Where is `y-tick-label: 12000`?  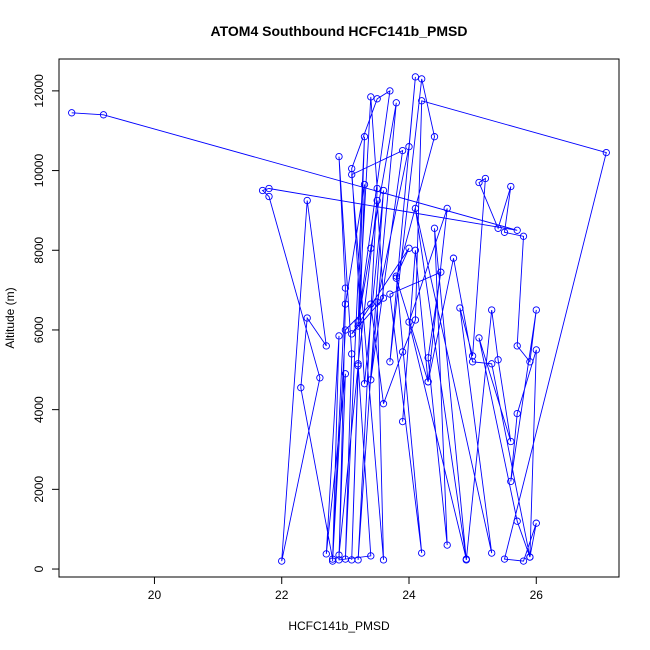
y-tick-label: 12000 is located at coordinates (39, 91).